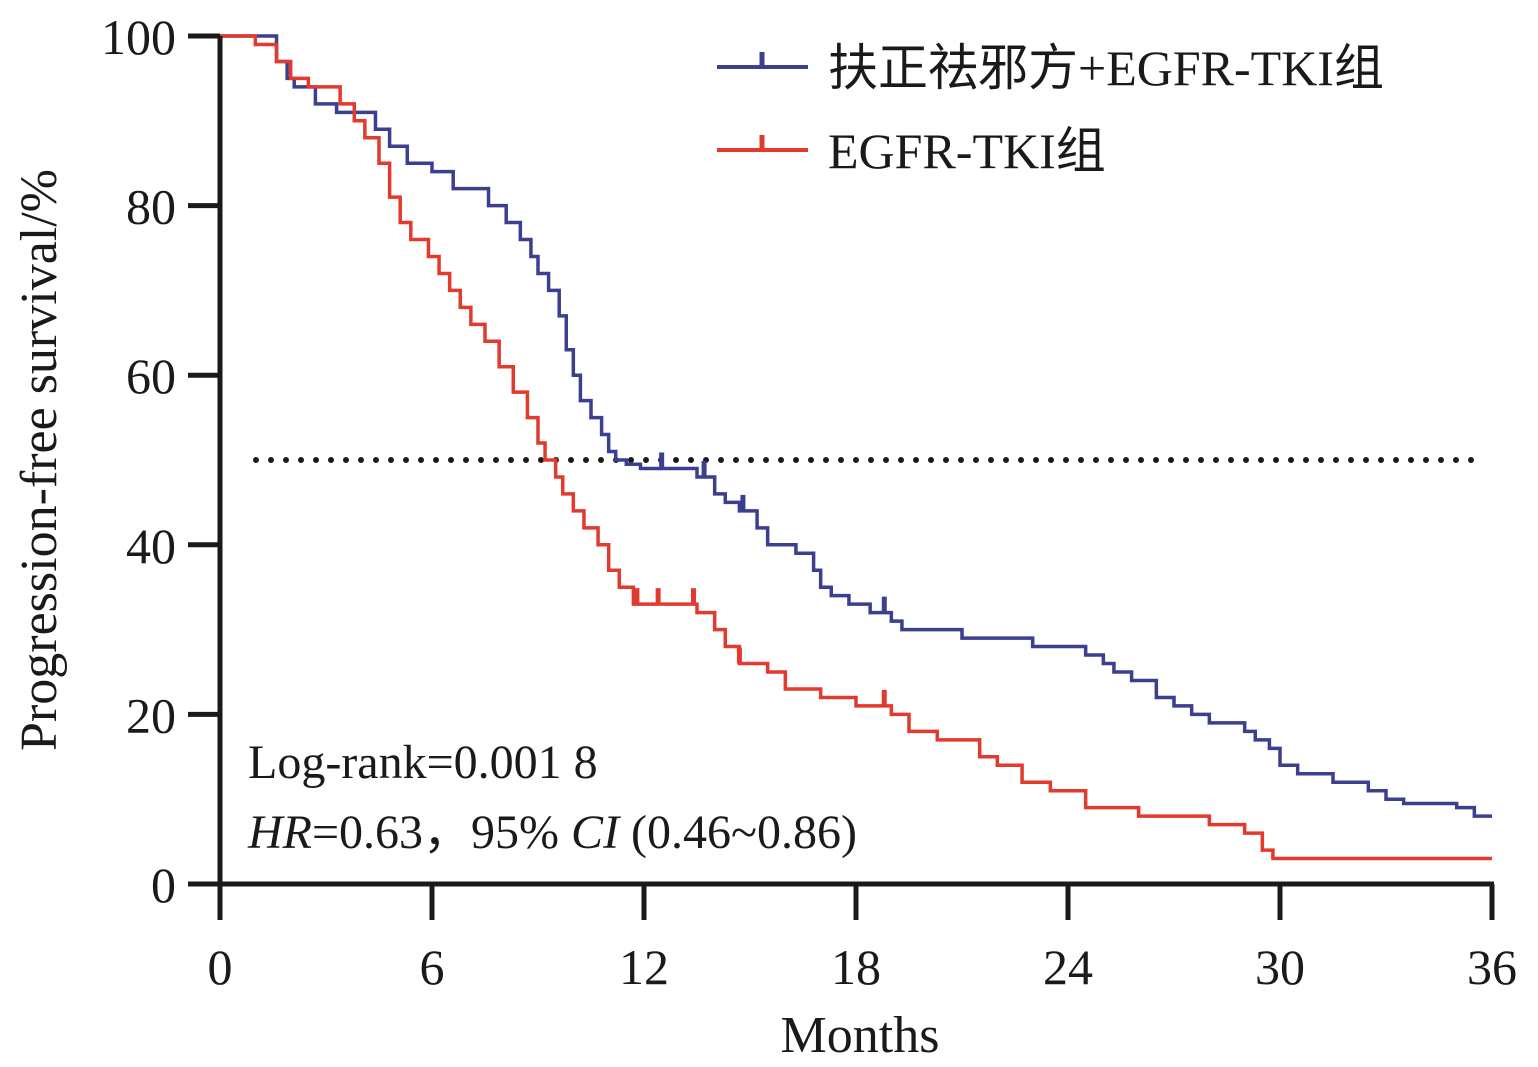  I want to click on x-tick-label-3: 18, so click(856, 967).